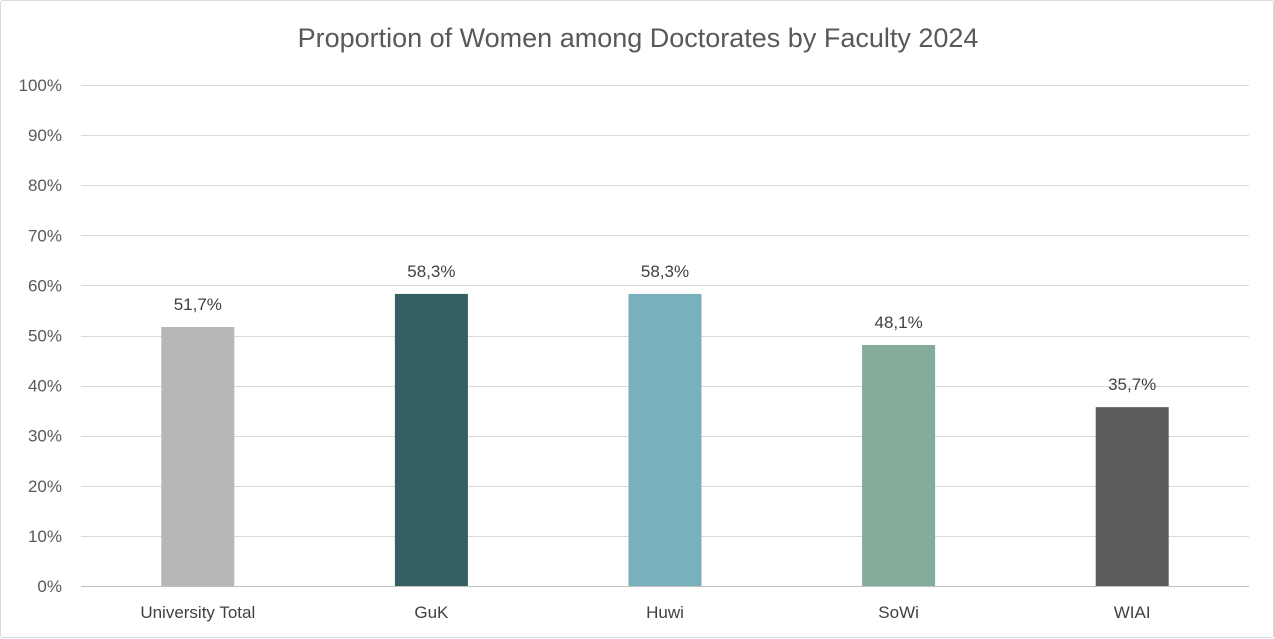 This screenshot has height=639, width=1274. Describe the element at coordinates (1132, 612) in the screenshot. I see `category-label: WIAI` at that location.